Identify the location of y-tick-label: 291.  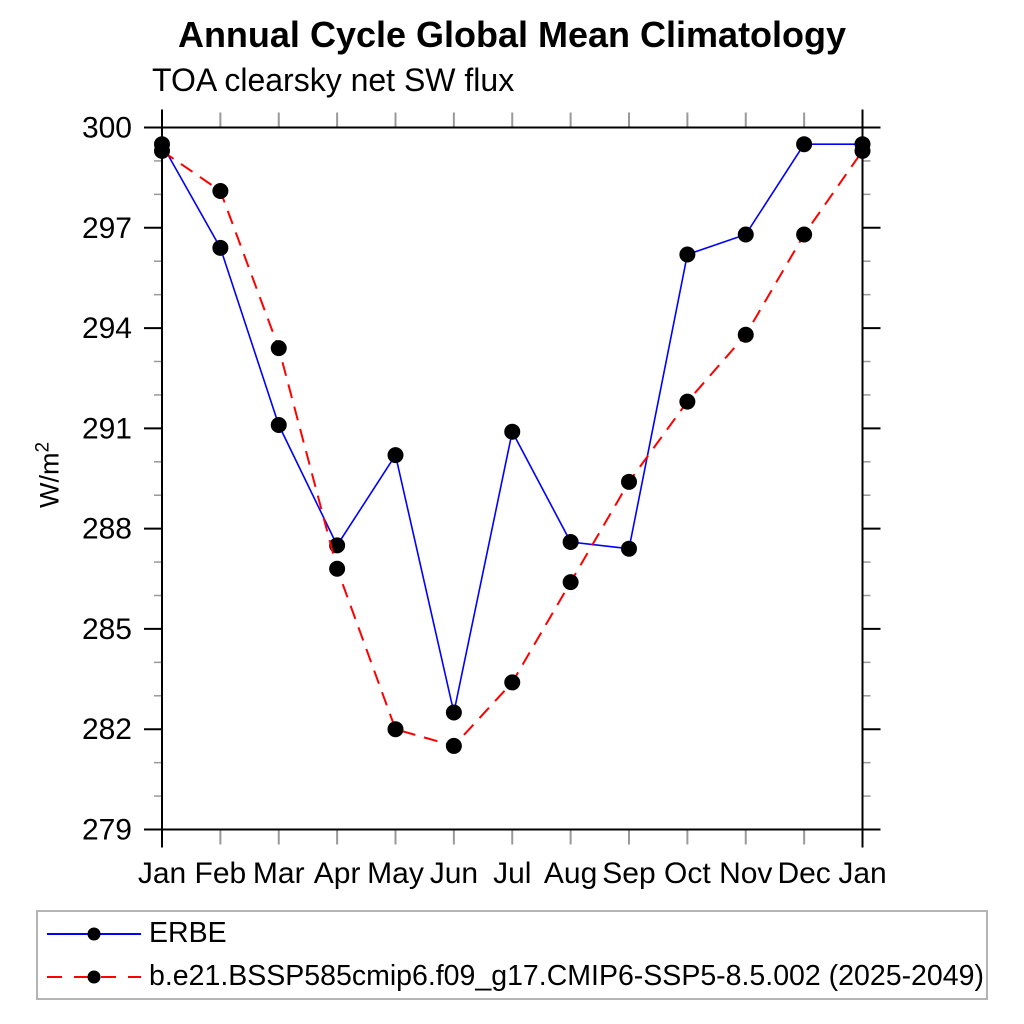
(107, 428).